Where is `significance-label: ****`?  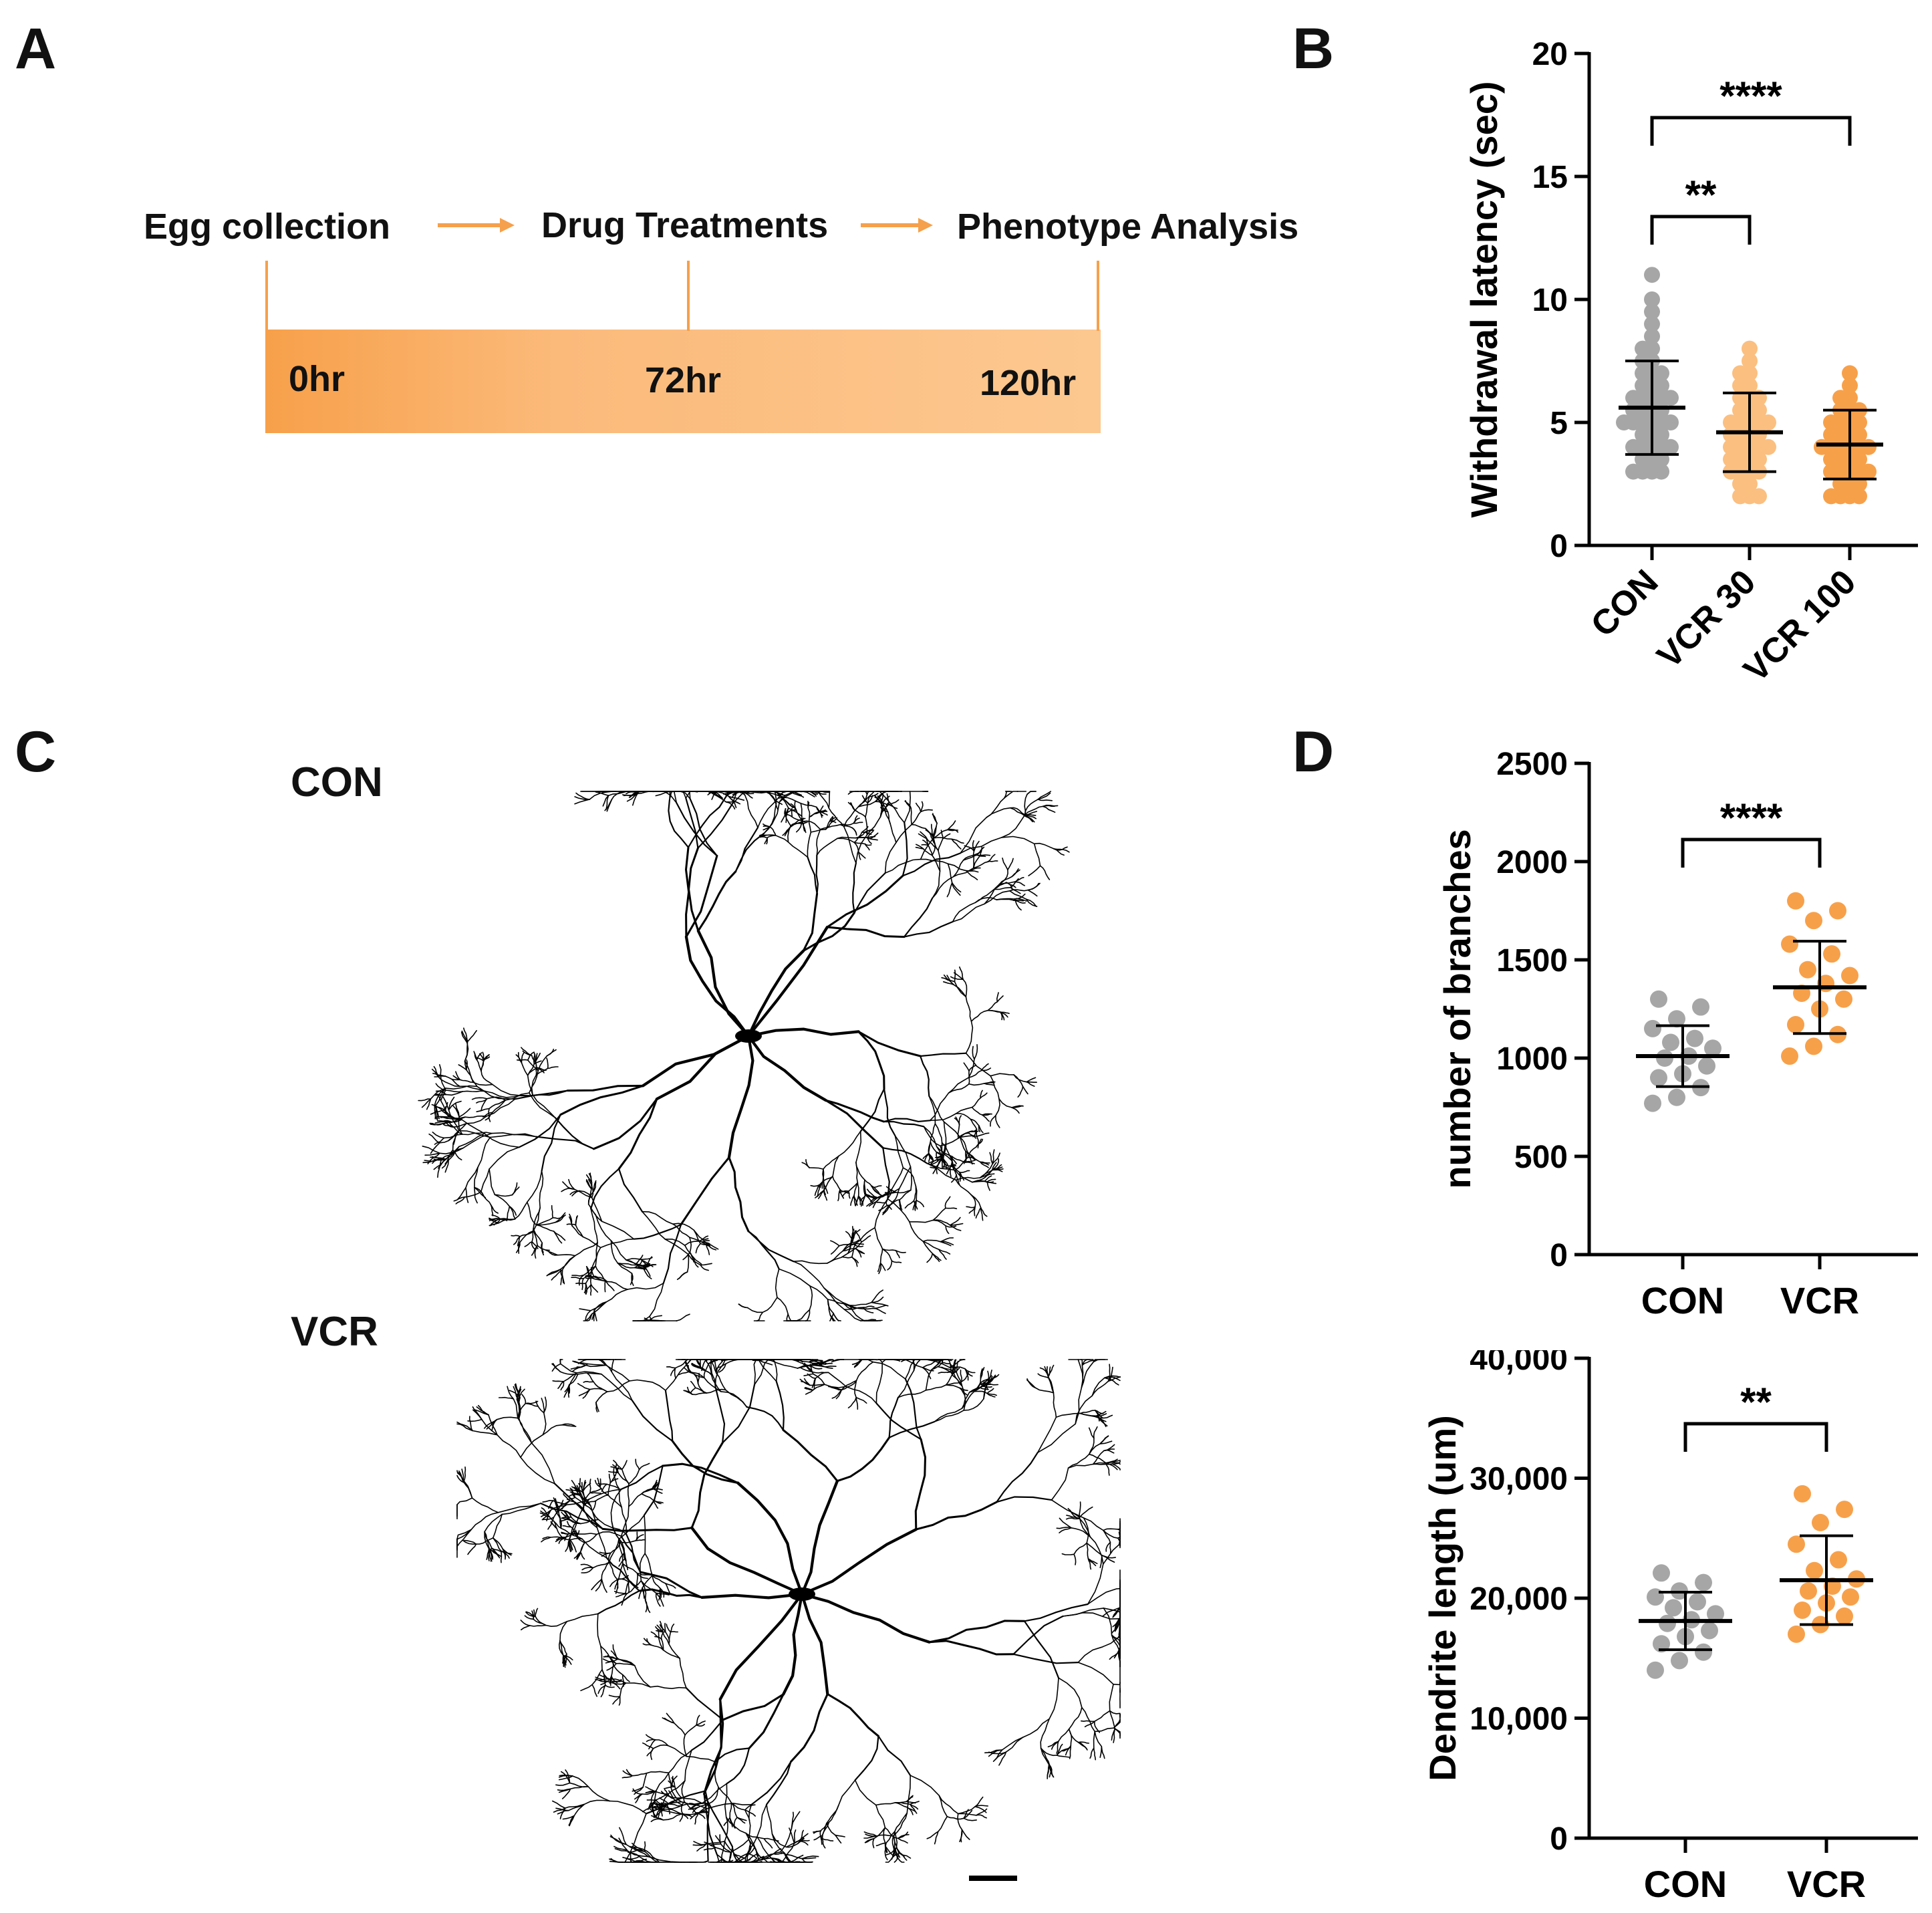 significance-label: **** is located at coordinates (1750, 96).